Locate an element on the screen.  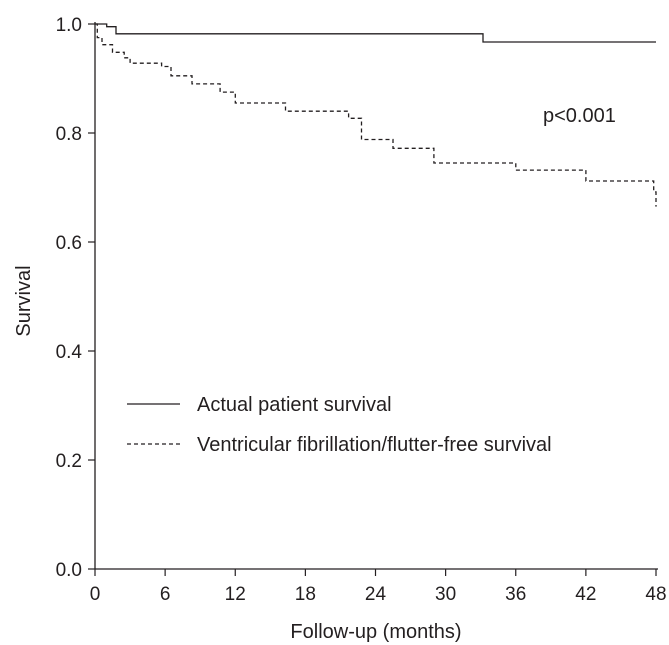
annotation-p-value: p<0.001 is located at coordinates (579, 116).